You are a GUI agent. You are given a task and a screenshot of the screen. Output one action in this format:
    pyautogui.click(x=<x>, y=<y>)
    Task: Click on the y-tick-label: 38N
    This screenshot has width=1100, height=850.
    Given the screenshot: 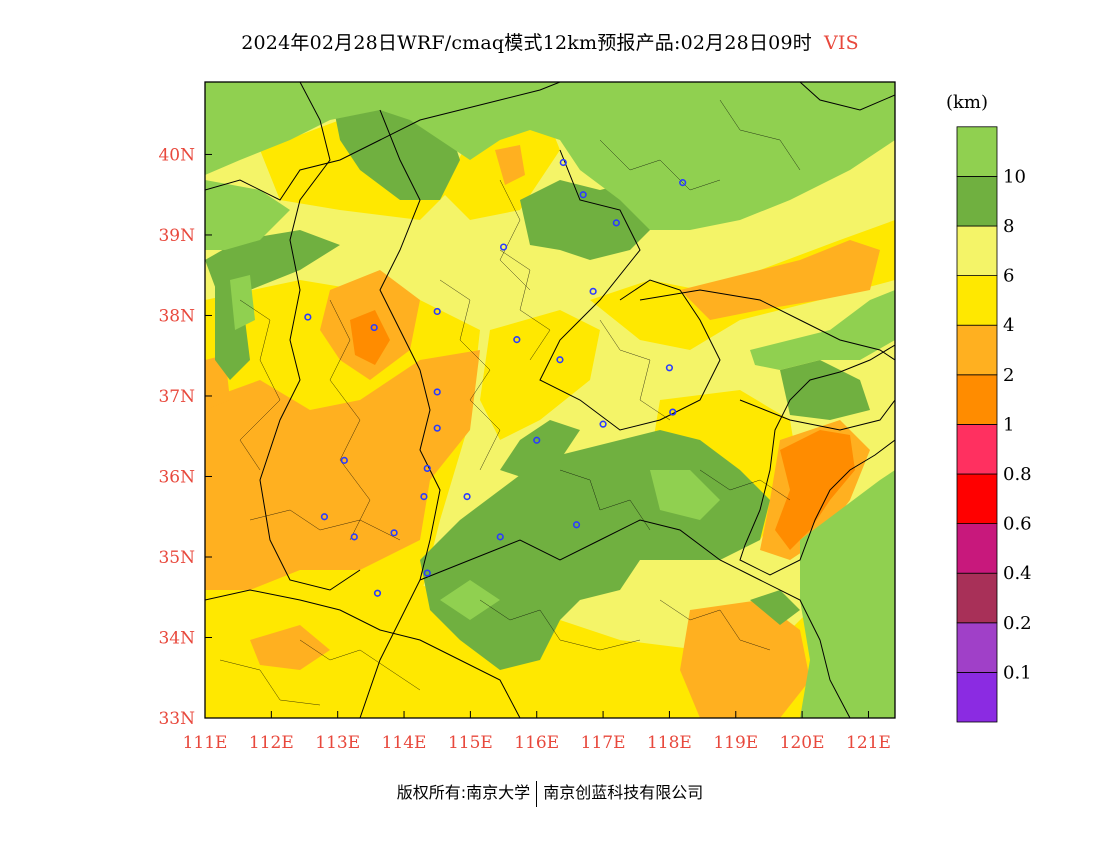 What is the action you would take?
    pyautogui.click(x=176, y=316)
    